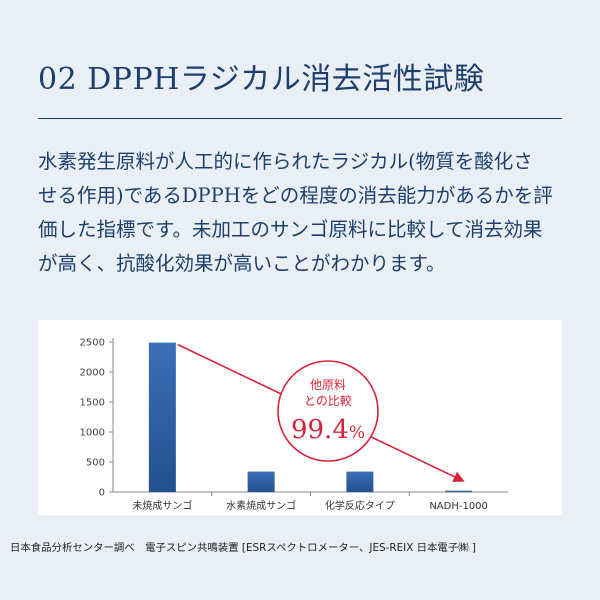 Image resolution: width=600 pixels, height=600 pixels. Describe the element at coordinates (328, 385) in the screenshot. I see `callout-line1: 他原料` at that location.